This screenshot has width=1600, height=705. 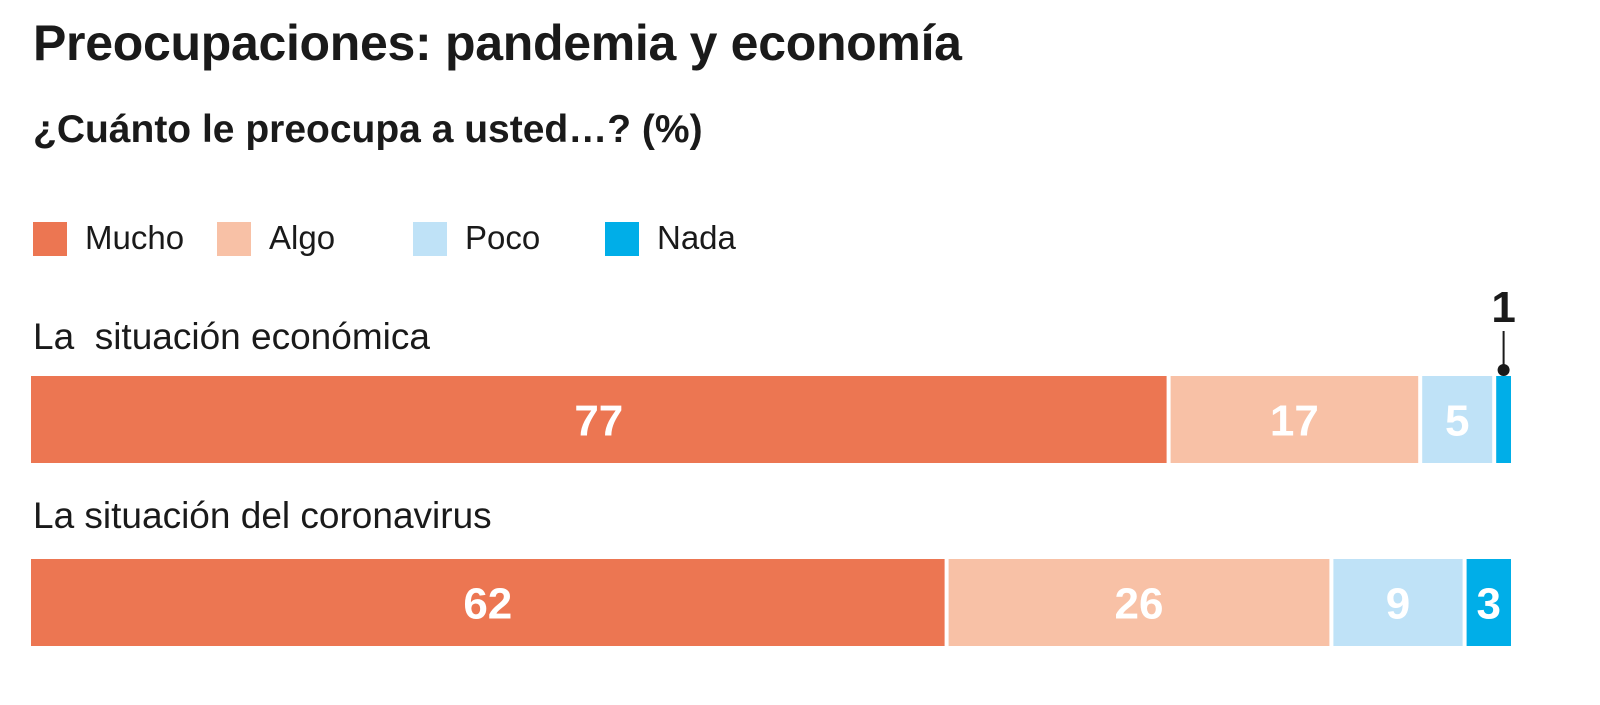 What do you see at coordinates (1503, 419) in the screenshot?
I see `bar-economia-nada` at bounding box center [1503, 419].